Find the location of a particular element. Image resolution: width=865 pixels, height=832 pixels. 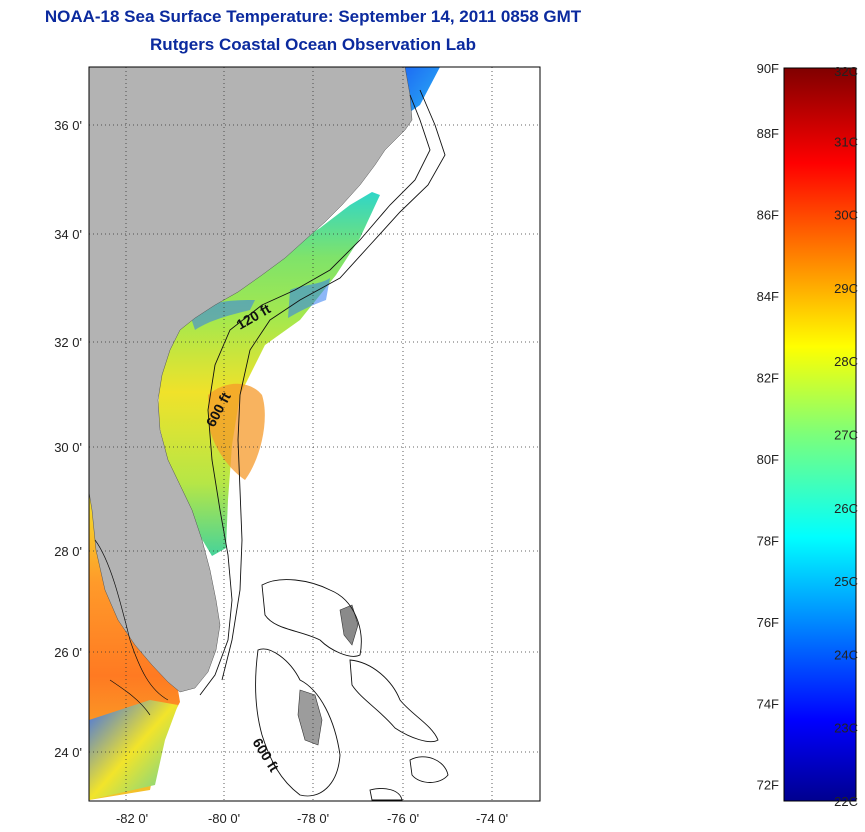

chart-subtitle: Rutgers Coastal Ocean Observation Lab is located at coordinates (313, 44).